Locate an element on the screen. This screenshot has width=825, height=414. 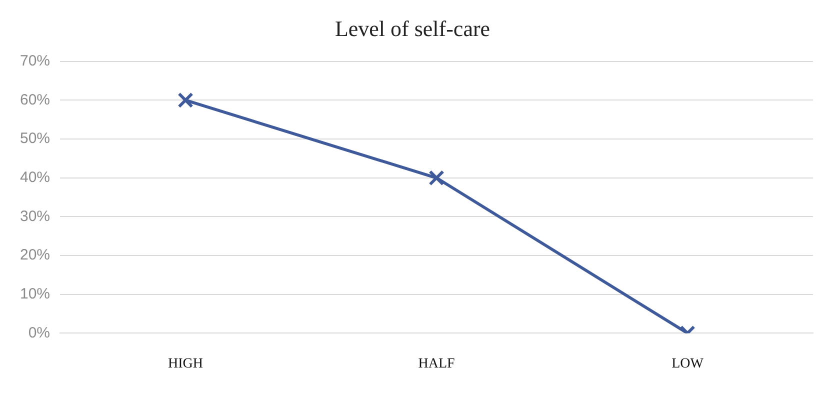
chart-title: Level of self-care is located at coordinates (412, 28).